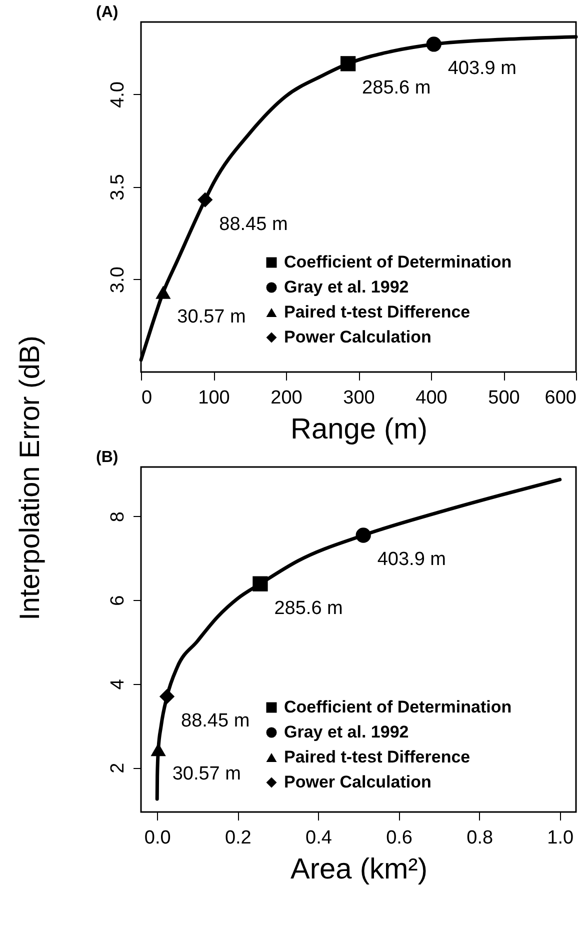  What do you see at coordinates (319, 838) in the screenshot?
I see `x-tick-label: 0.4` at bounding box center [319, 838].